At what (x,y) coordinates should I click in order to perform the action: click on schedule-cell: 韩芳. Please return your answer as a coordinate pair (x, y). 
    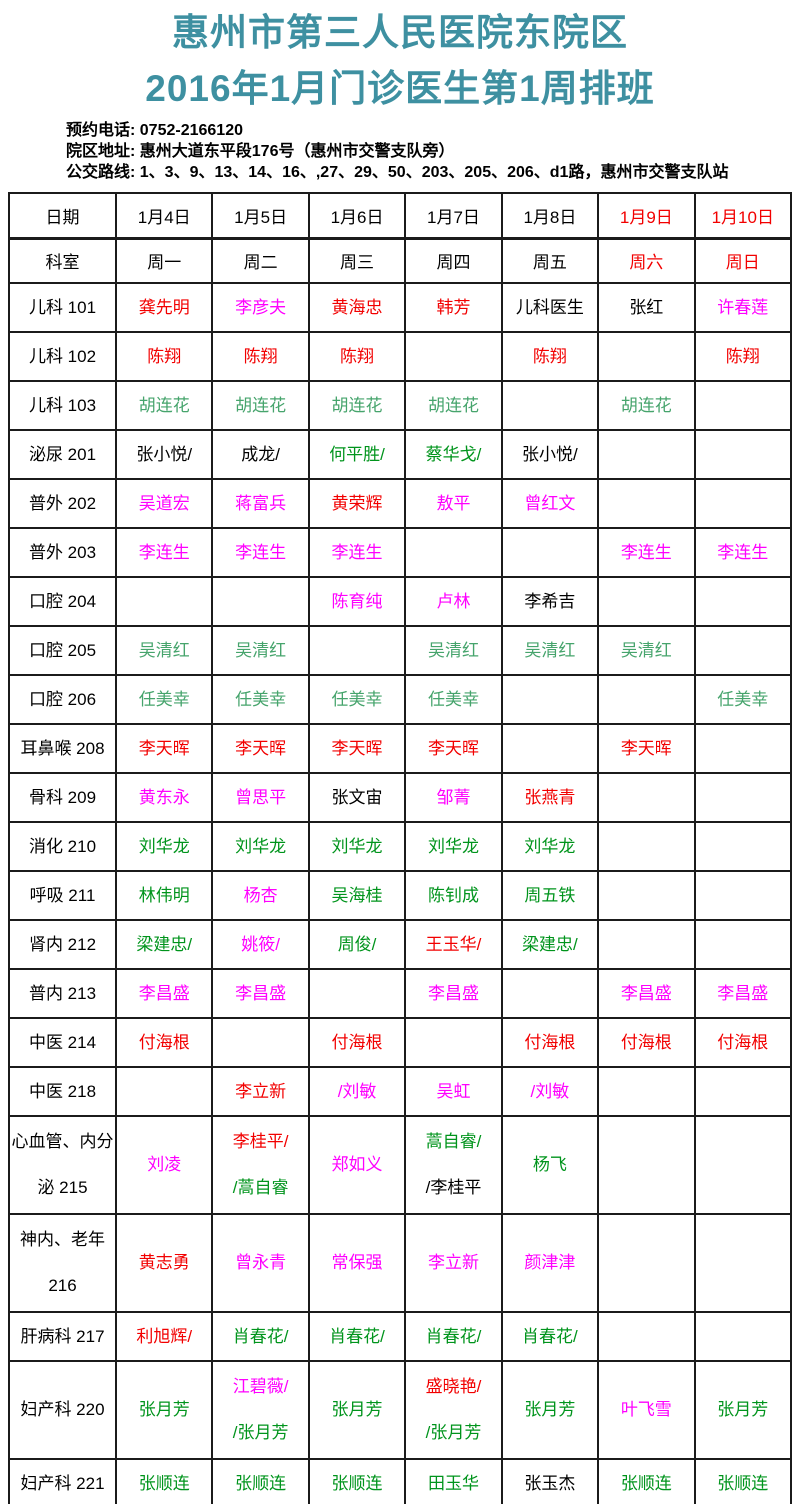
    Looking at the image, I should click on (453, 307).